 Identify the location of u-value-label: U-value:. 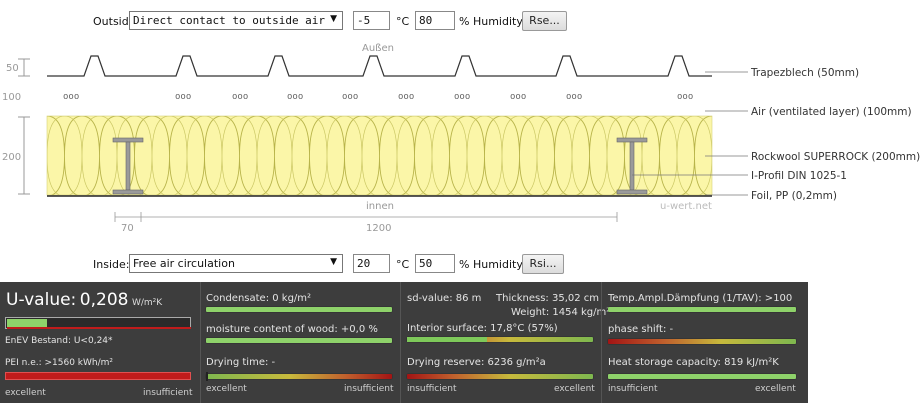
(41, 300).